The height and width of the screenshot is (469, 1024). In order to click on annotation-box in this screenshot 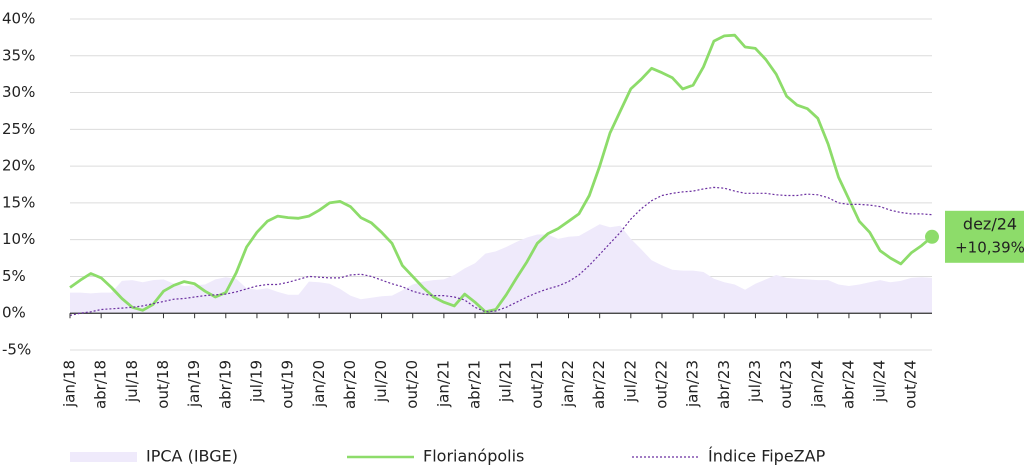, I will do `click(984, 236)`.